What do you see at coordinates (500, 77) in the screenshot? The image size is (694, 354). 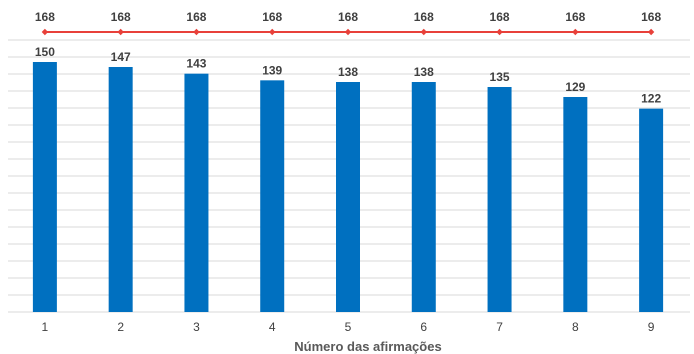 I see `bar-value-label: 135` at bounding box center [500, 77].